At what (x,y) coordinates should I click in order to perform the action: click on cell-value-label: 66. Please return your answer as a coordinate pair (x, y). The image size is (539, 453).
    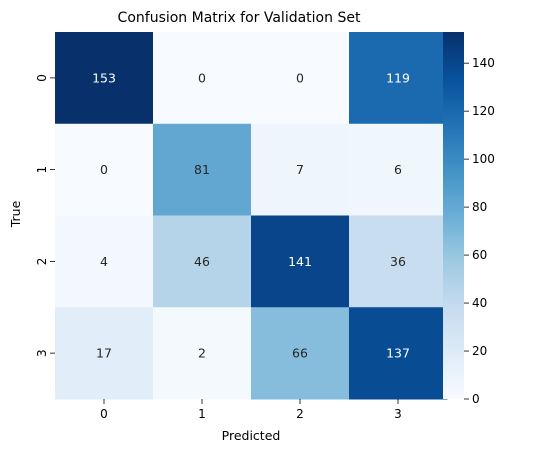
    Looking at the image, I should click on (300, 353).